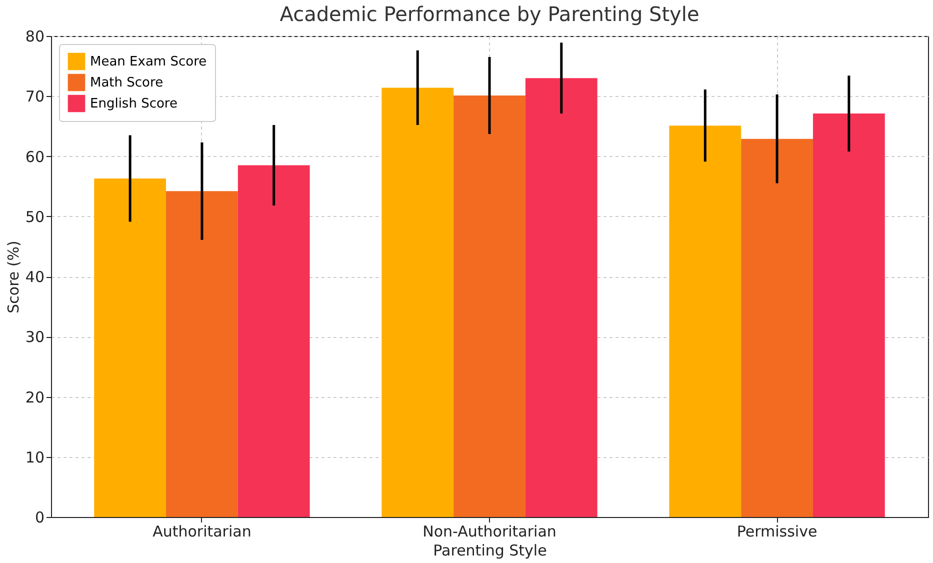 The height and width of the screenshot is (563, 933). What do you see at coordinates (39, 517) in the screenshot?
I see `y-tick-label: 0` at bounding box center [39, 517].